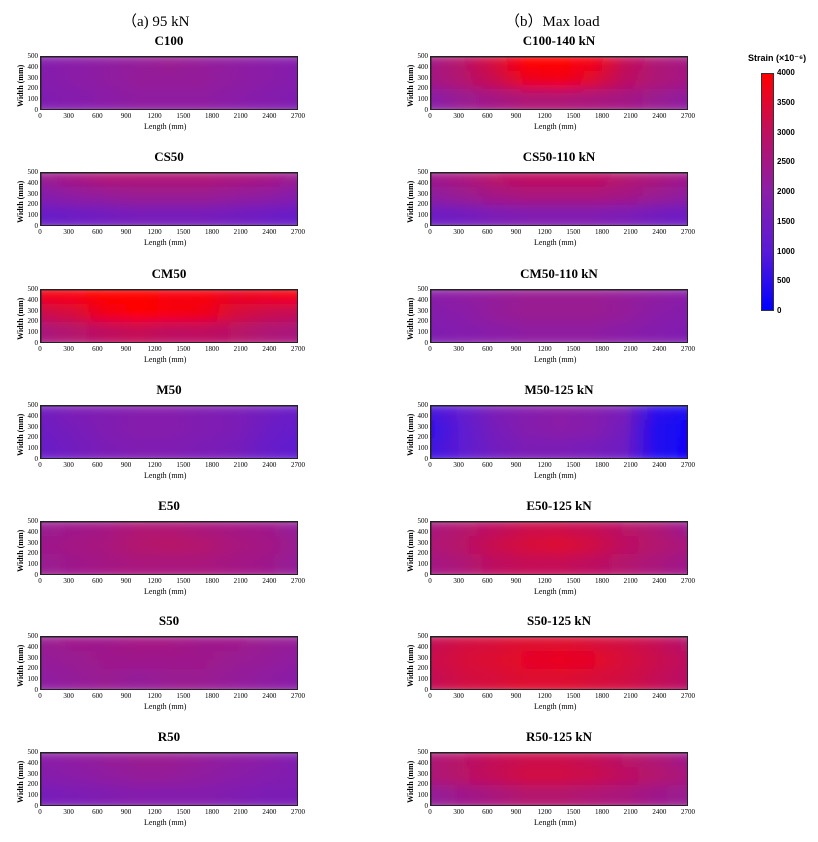  I want to click on heading-left: （a) 95 kN, so click(156, 22).